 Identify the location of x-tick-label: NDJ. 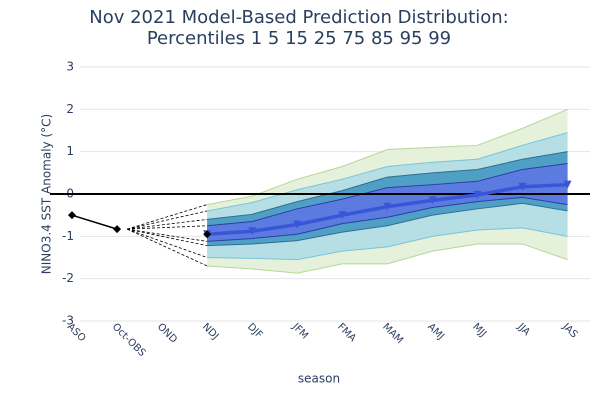
(210, 331).